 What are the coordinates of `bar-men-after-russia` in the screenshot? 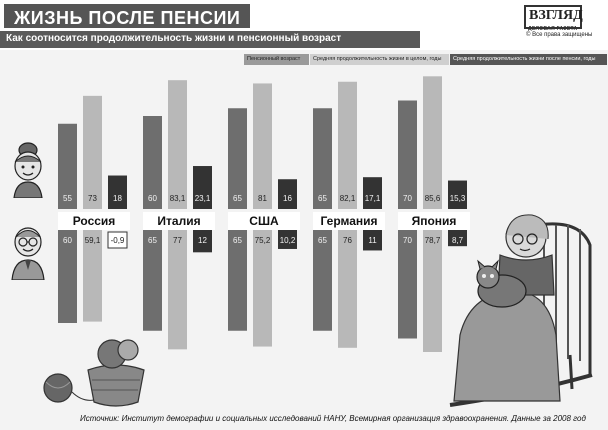 It's located at (117, 240).